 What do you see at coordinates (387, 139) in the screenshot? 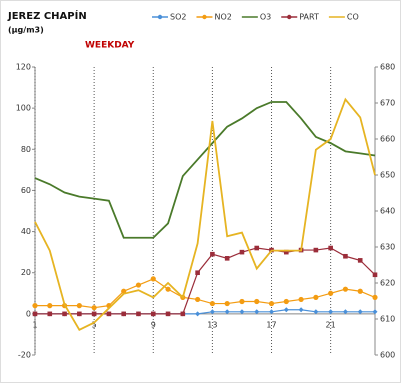
I see `y2-tick-label: 660` at bounding box center [387, 139].